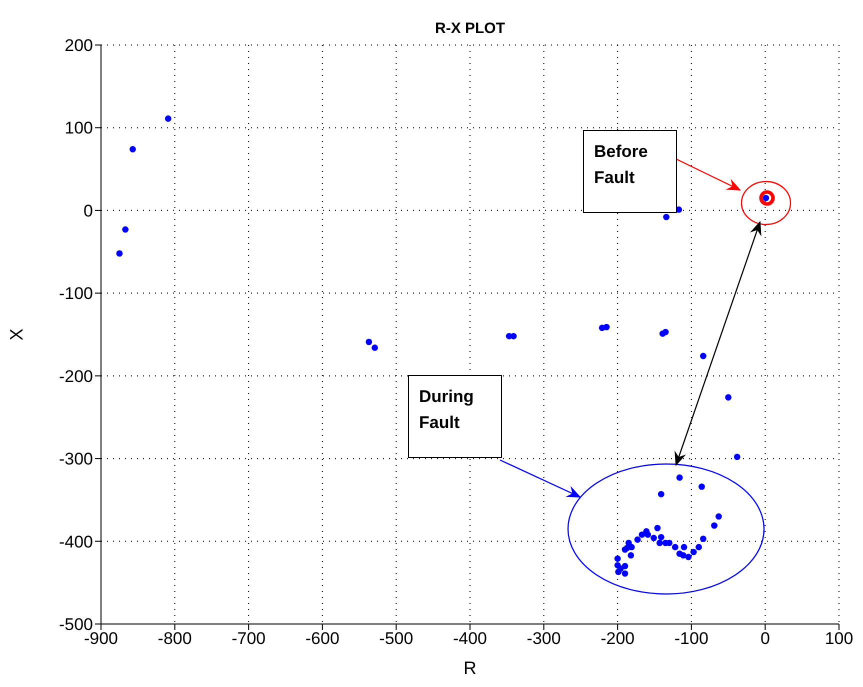  What do you see at coordinates (617, 638) in the screenshot?
I see `x-tick-label: -200` at bounding box center [617, 638].